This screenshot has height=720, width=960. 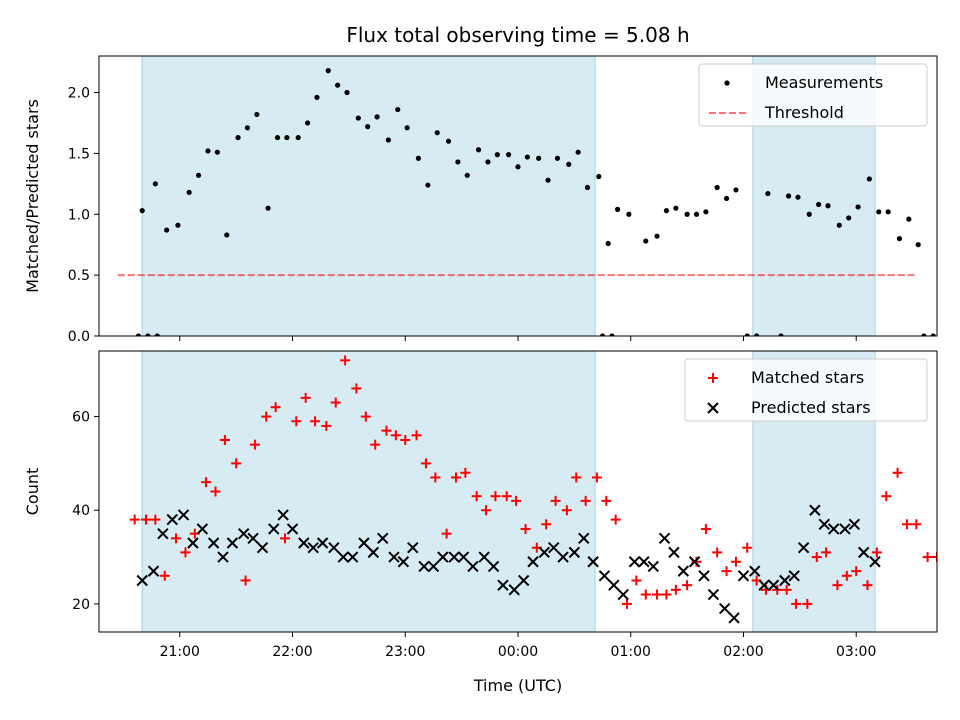 What do you see at coordinates (405, 652) in the screenshot?
I see `x-tick-label: 23:00` at bounding box center [405, 652].